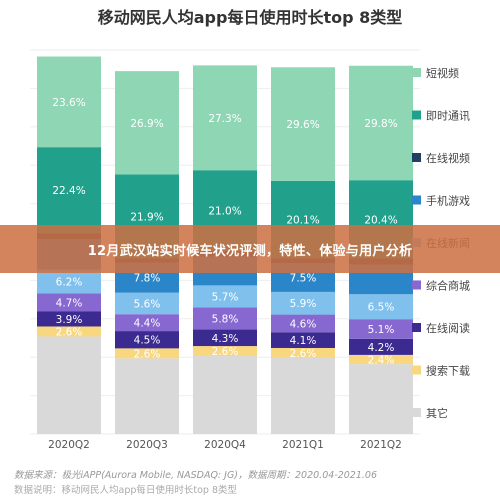 This screenshot has width=500, height=501. What do you see at coordinates (302, 221) in the screenshot?
I see `data-label: 20.1%` at bounding box center [302, 221].